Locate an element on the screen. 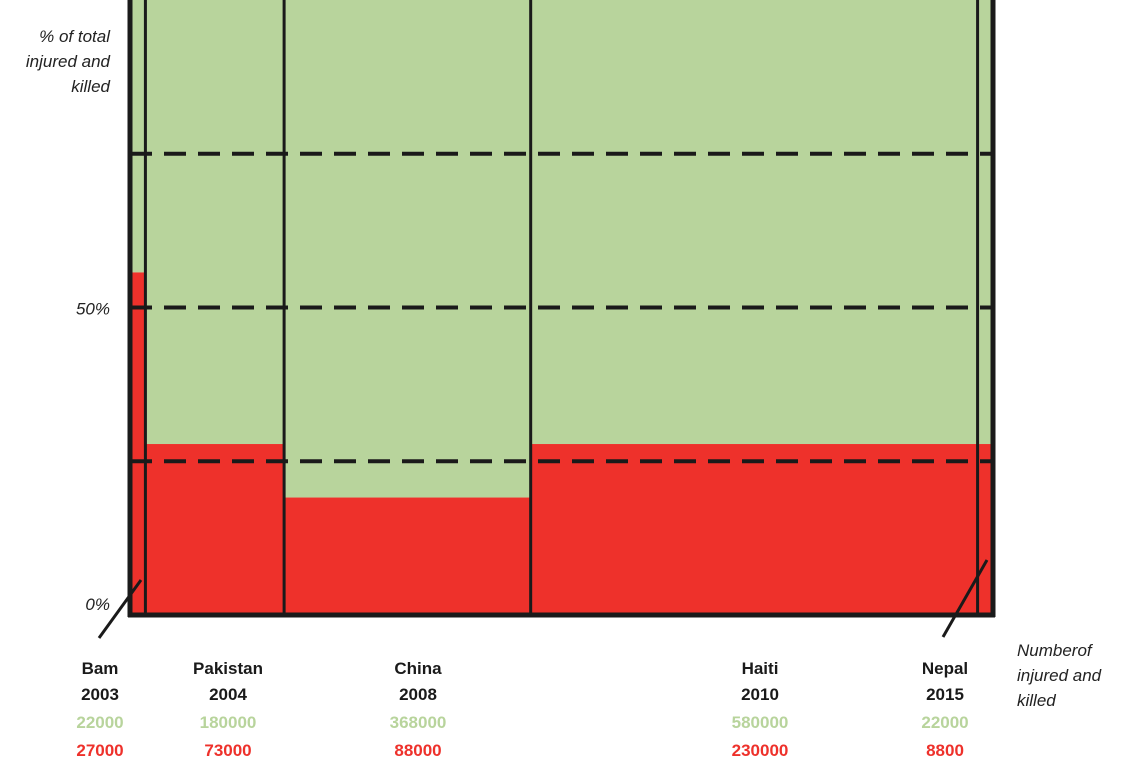 This screenshot has height=764, width=1133. category-year-haiti: 2010 is located at coordinates (760, 694).